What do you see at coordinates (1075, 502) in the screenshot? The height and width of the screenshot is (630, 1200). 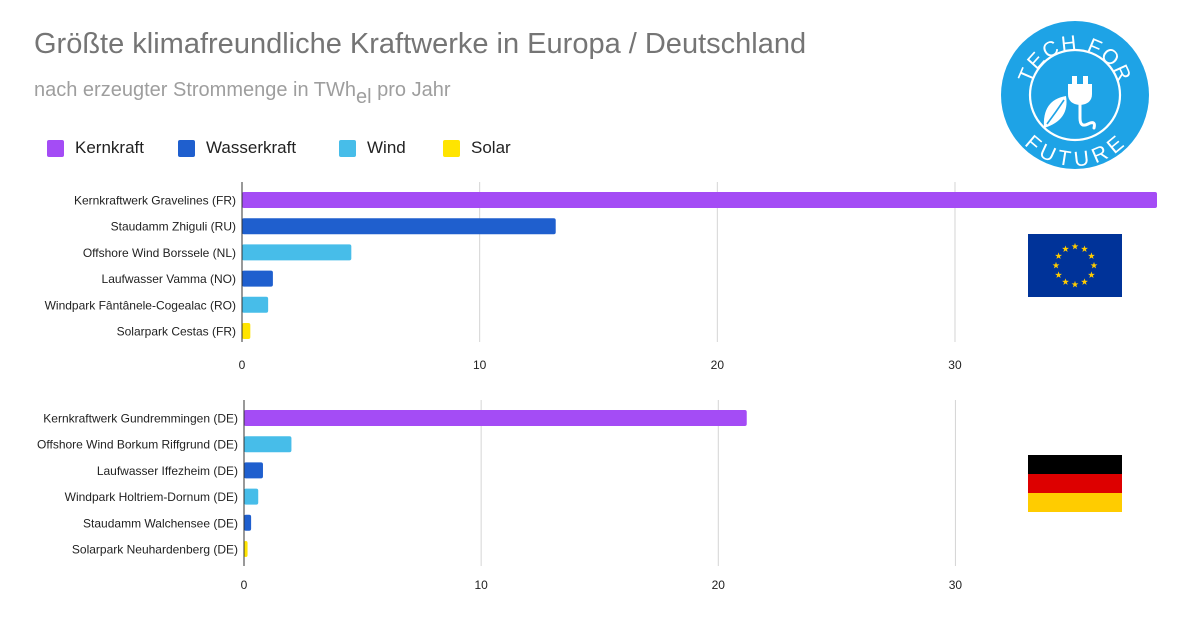 I see `germany-flag-stripe-gold` at bounding box center [1075, 502].